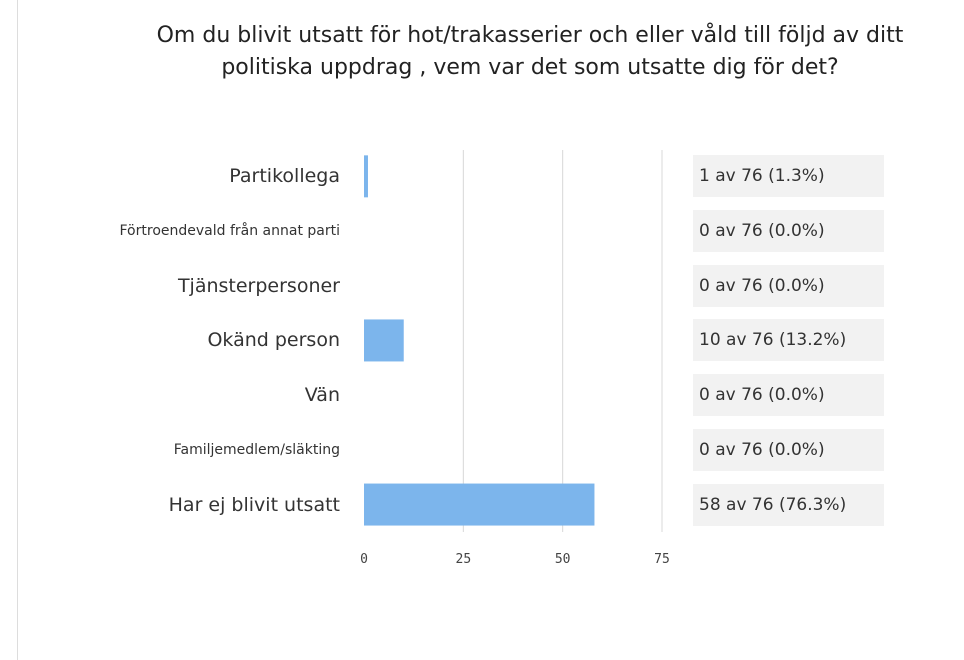 The height and width of the screenshot is (660, 964). I want to click on x-tick-label: 50, so click(563, 559).